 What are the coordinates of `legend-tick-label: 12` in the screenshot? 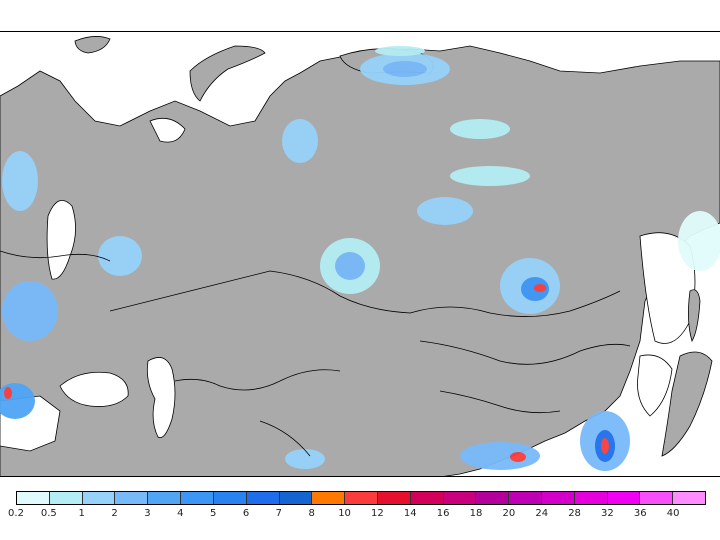 It's located at (377, 513).